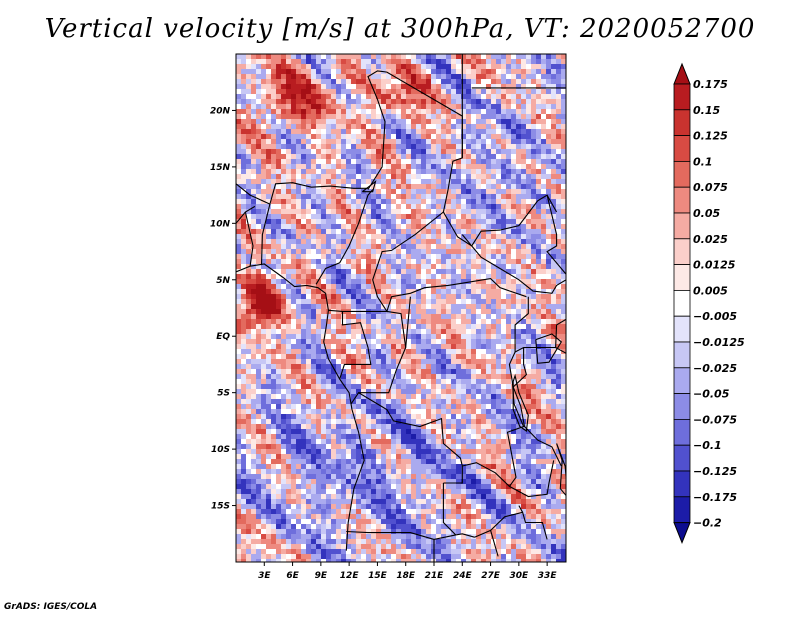  What do you see at coordinates (714, 265) in the screenshot?
I see `colorbar-label: 0.0125` at bounding box center [714, 265].